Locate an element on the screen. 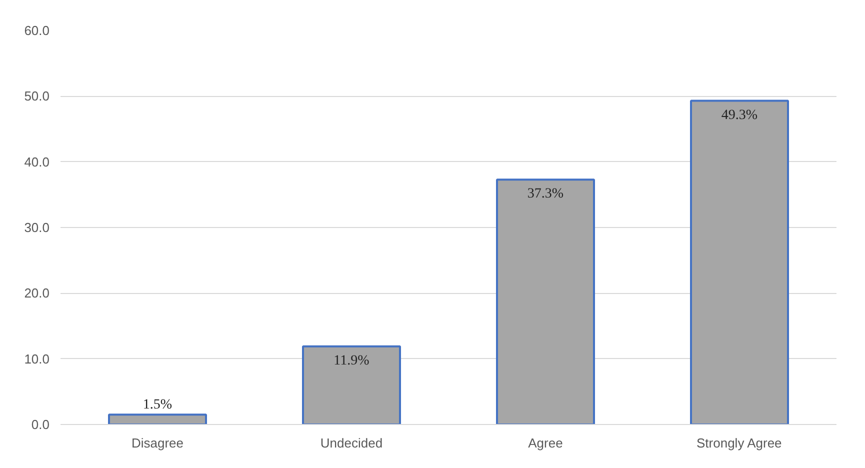  y-tick-label: 50.0 is located at coordinates (37, 96).